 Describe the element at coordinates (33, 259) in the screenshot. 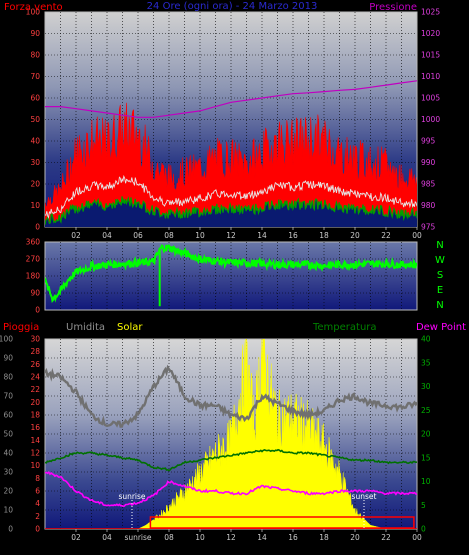

I see `y-tick-label: 270` at that location.